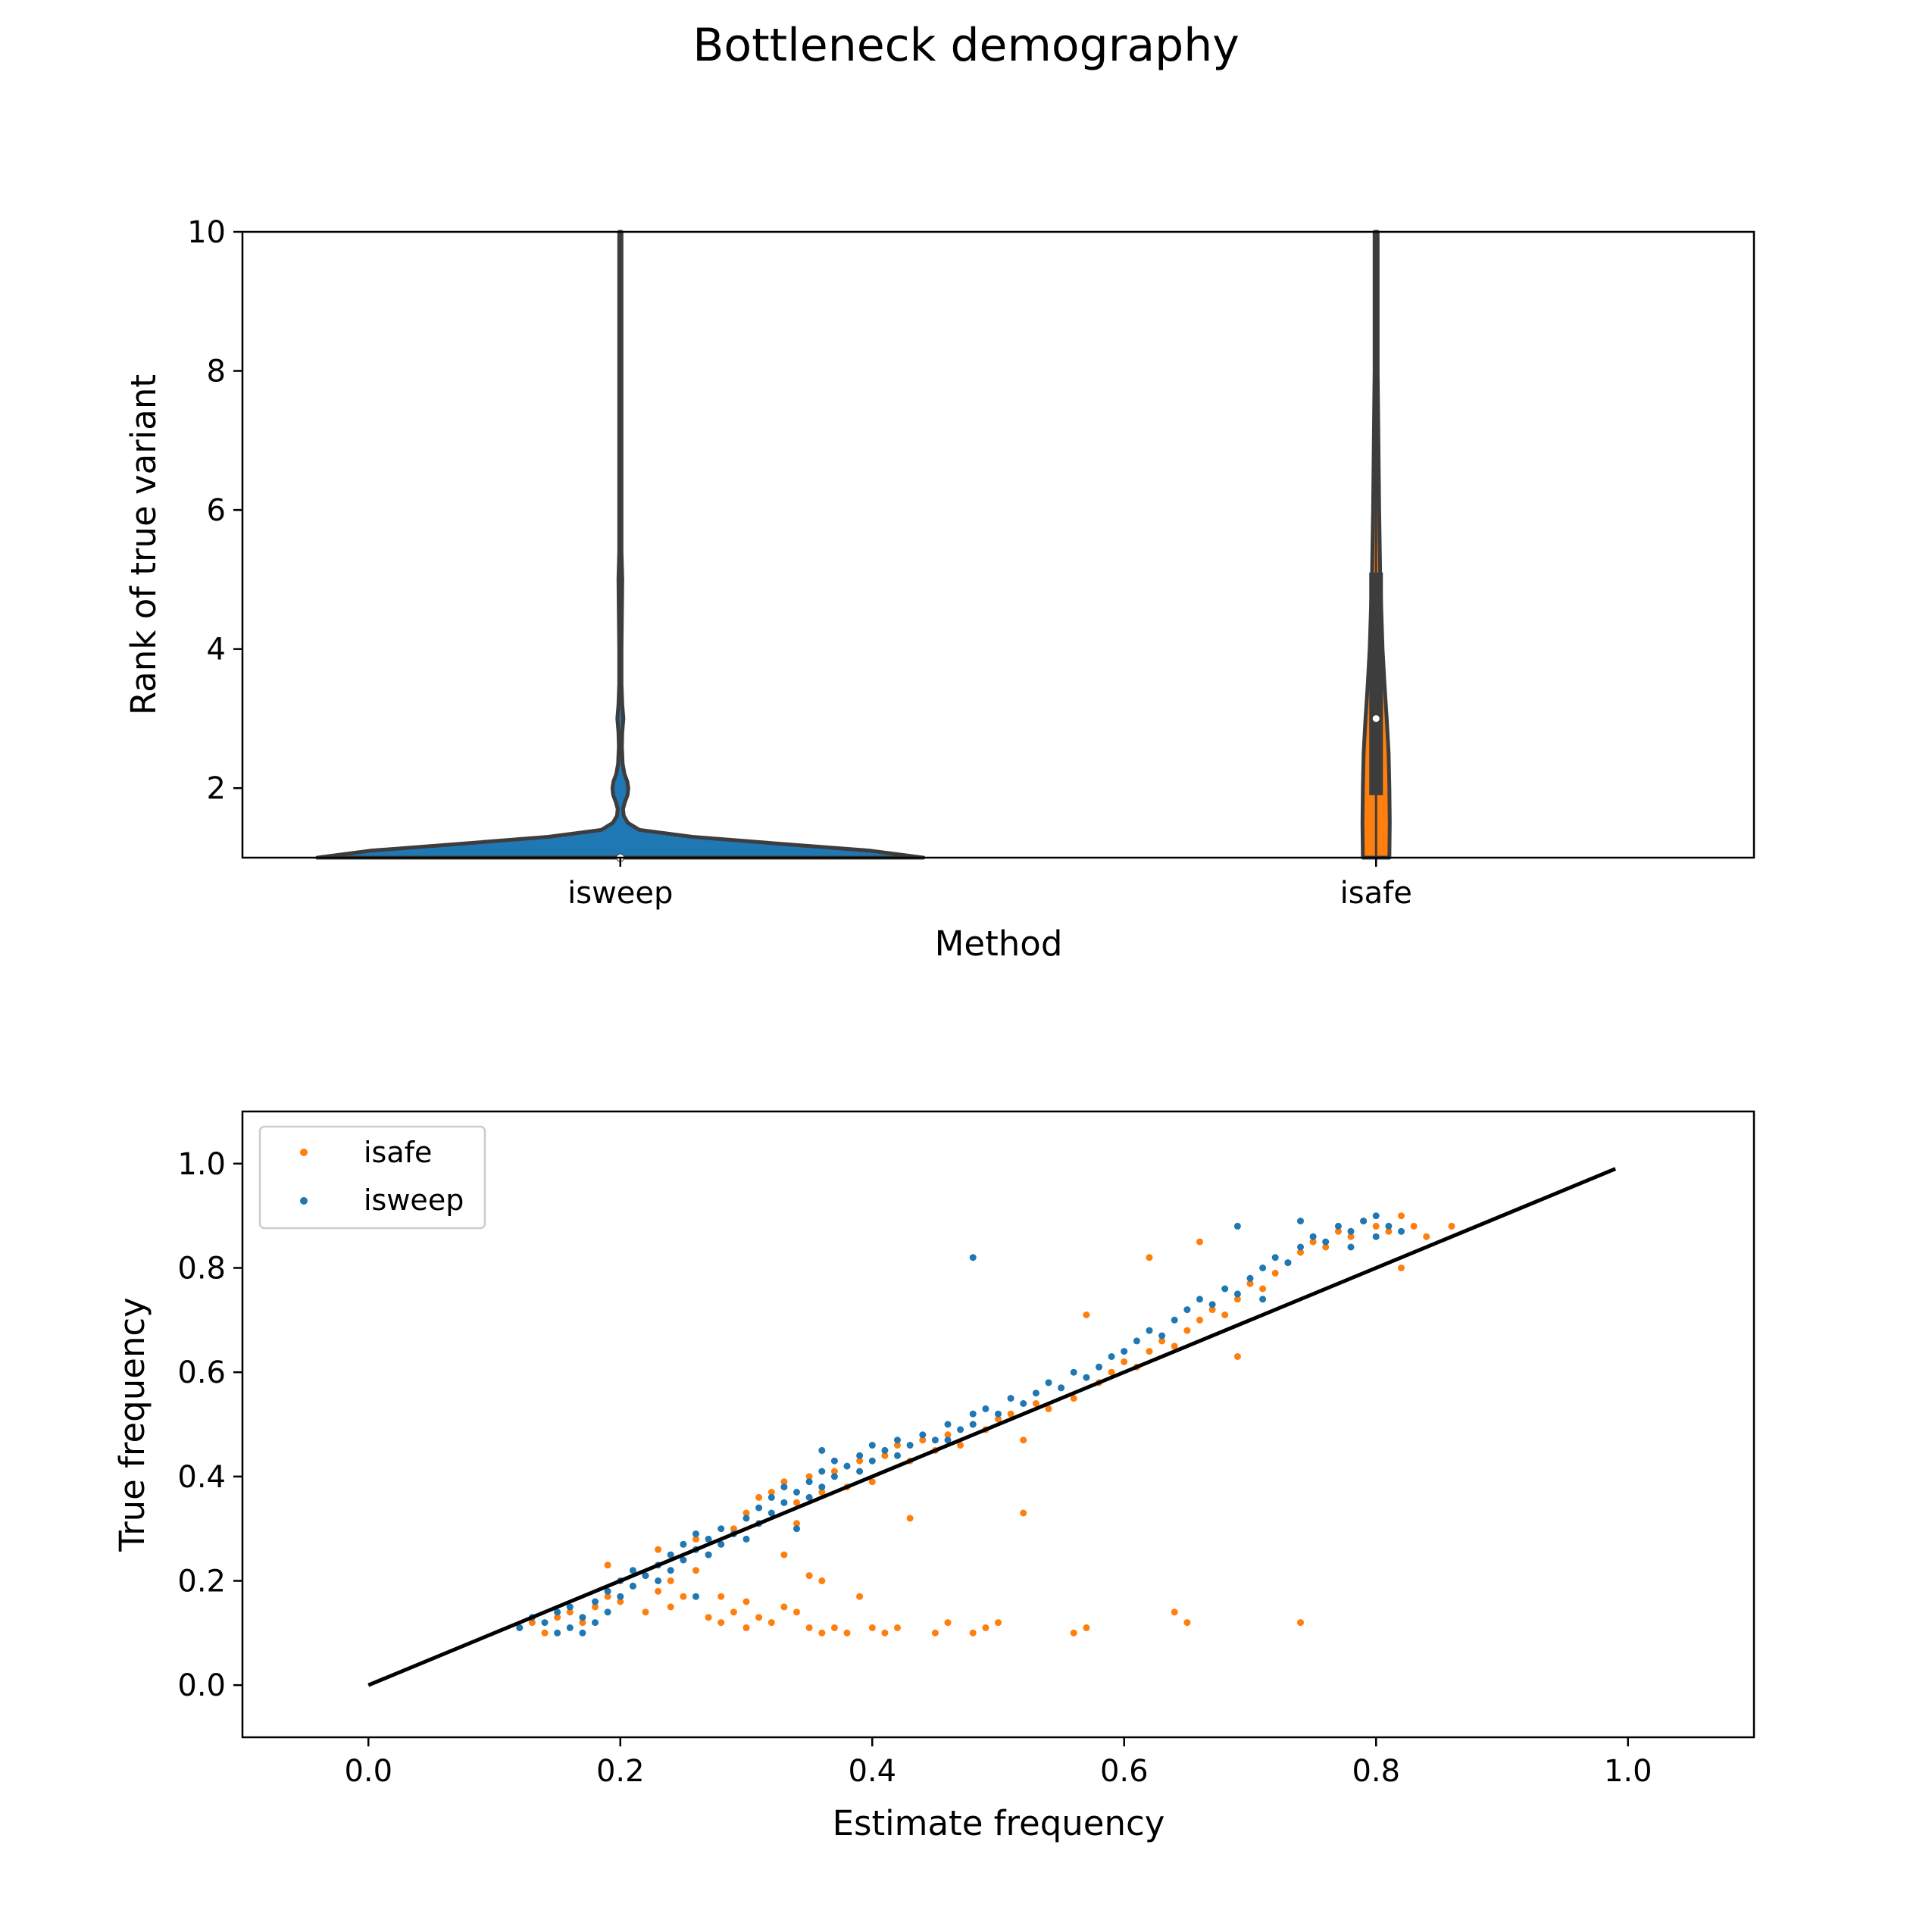 This screenshot has width=1932, height=1932. What do you see at coordinates (872, 1771) in the screenshot?
I see `scatter-x-tick-label: 0.4` at bounding box center [872, 1771].